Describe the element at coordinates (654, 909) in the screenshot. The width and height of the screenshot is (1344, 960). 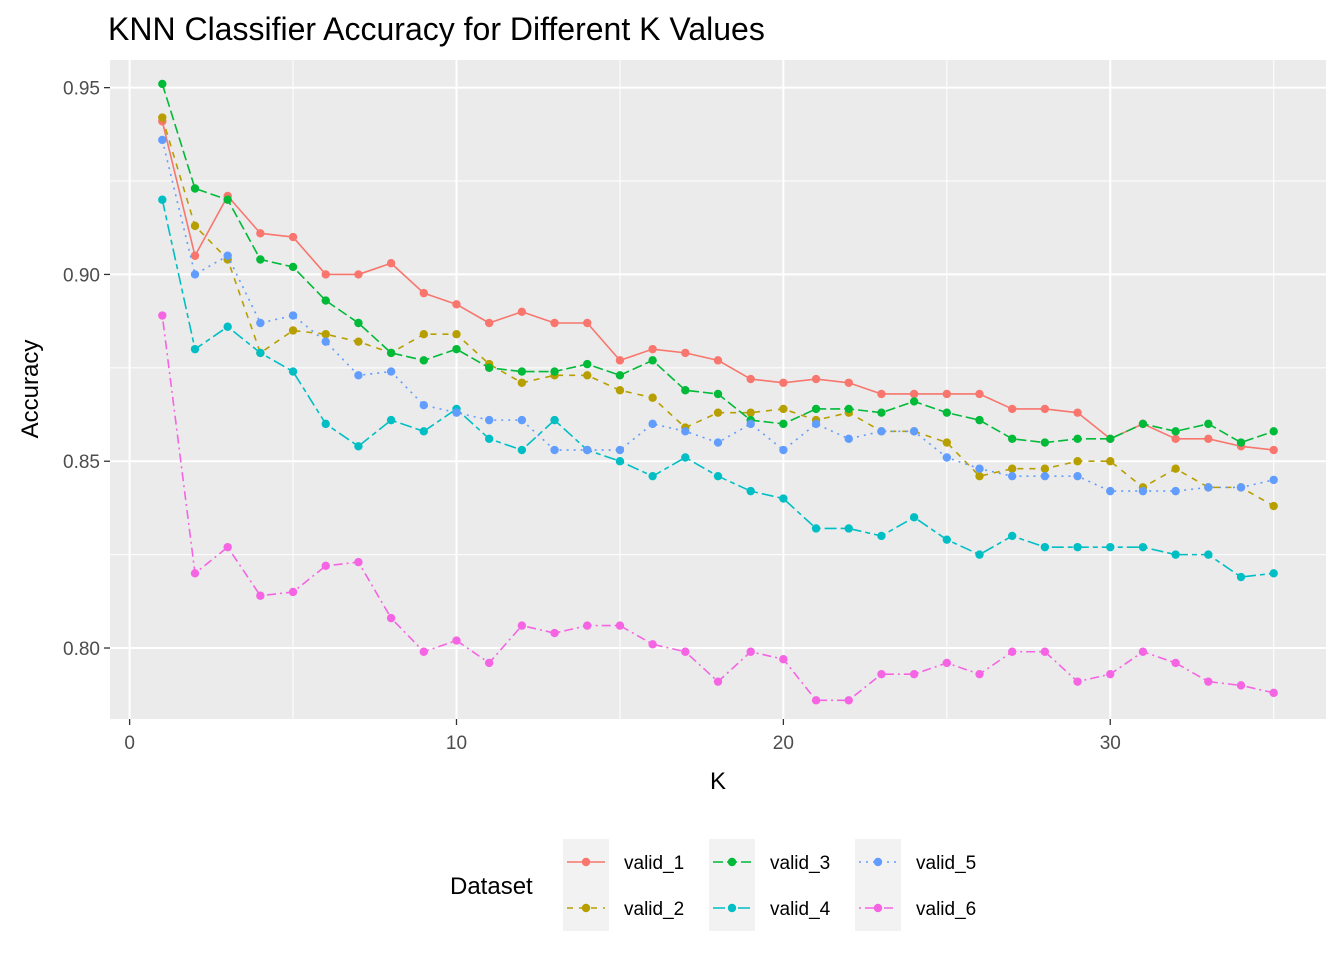
I see `legend-label-valid_2: valid_2` at that location.